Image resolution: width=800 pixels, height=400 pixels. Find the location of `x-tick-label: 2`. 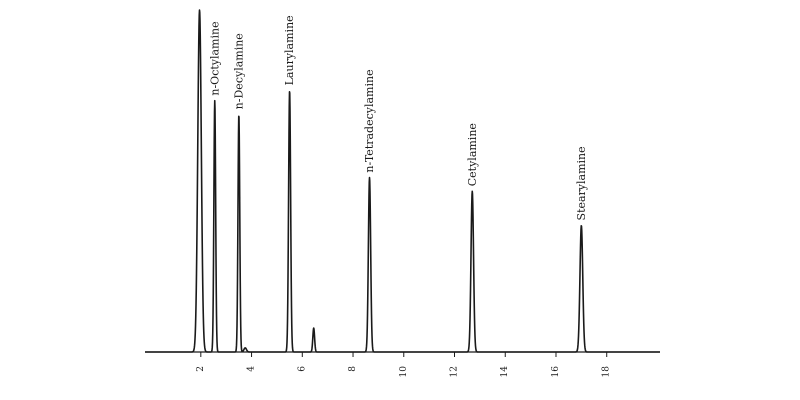

x-tick-label: 2 is located at coordinates (201, 369).